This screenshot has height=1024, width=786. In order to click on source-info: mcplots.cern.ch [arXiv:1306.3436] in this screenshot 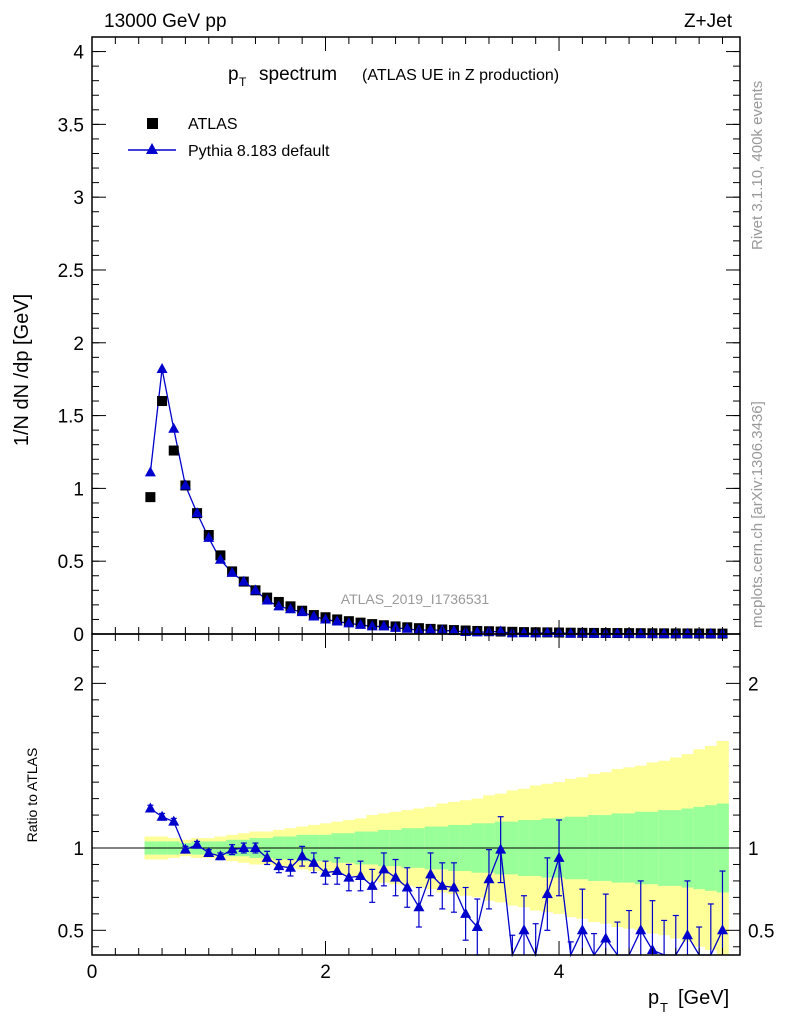, I will do `click(757, 514)`.